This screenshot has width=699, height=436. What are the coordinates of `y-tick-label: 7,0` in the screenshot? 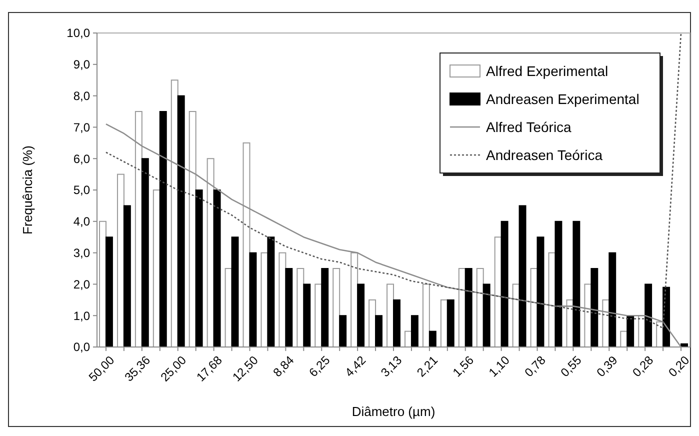 It's located at (81, 127).